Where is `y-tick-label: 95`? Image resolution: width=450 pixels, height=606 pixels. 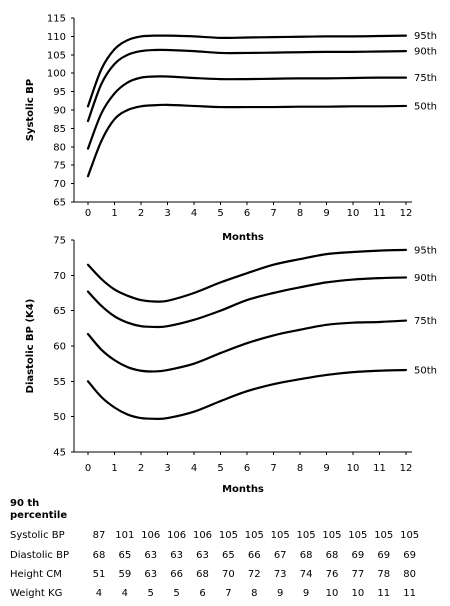 y-tick-label: 95 is located at coordinates (59, 92).